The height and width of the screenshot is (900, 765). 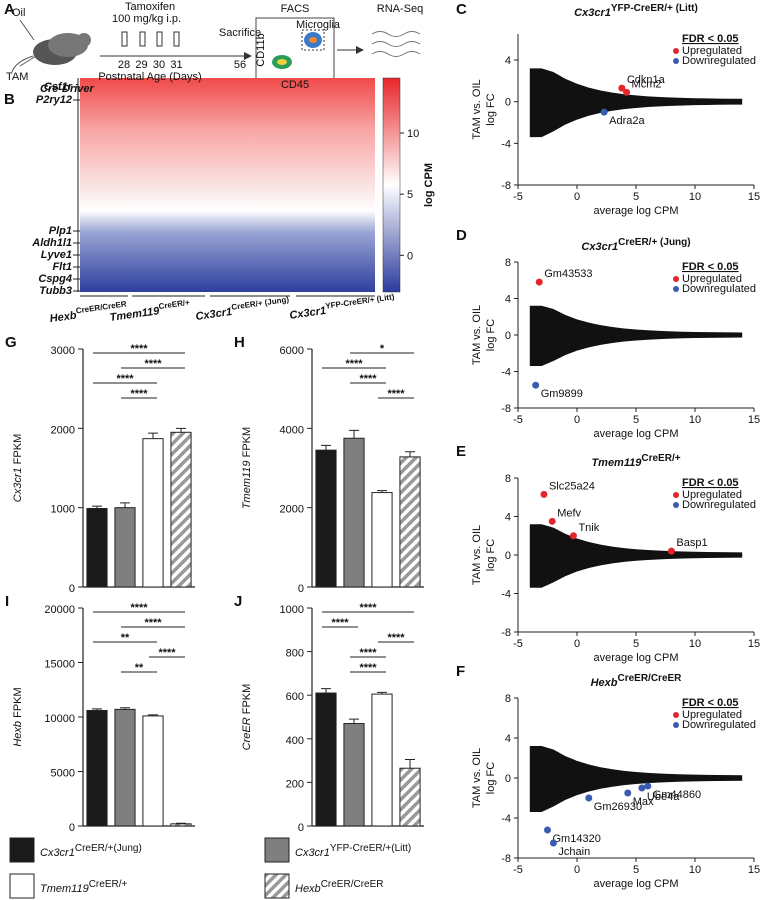 I want to click on gene-label: Gm26930, so click(x=618, y=807).